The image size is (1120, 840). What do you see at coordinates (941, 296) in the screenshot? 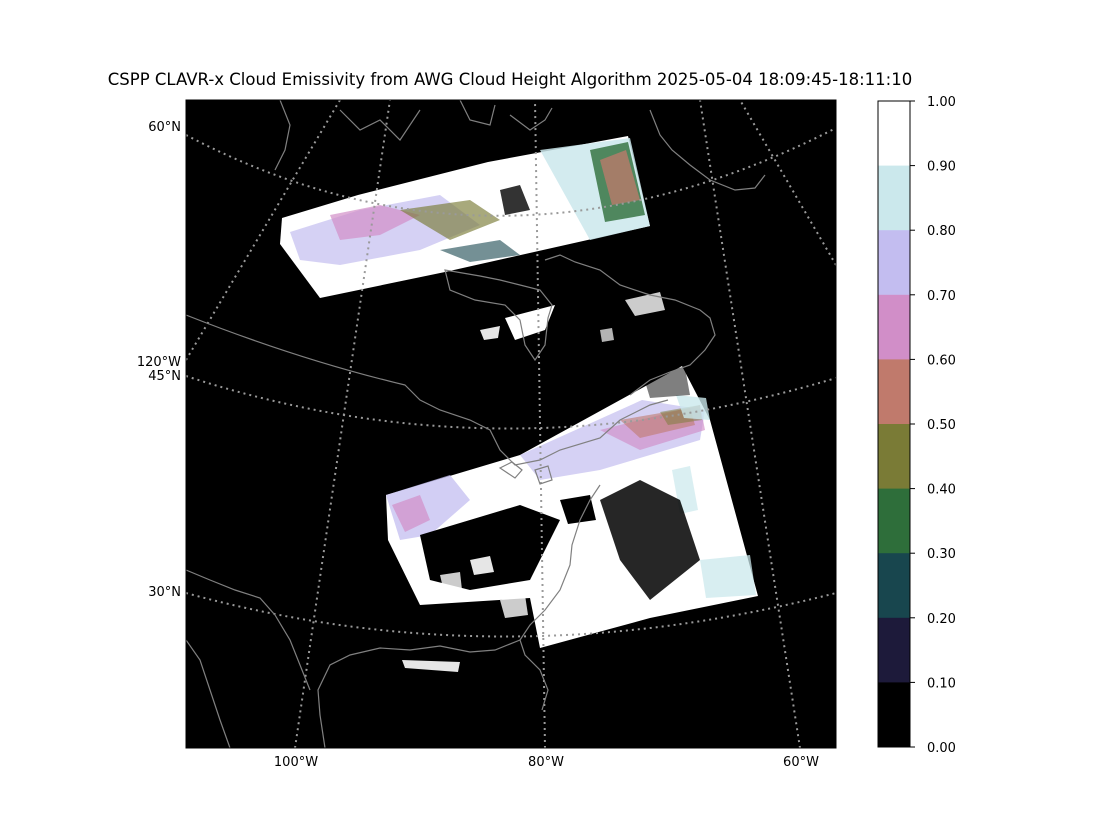
I see `colorbar-tick-label: 0.70` at bounding box center [941, 296].